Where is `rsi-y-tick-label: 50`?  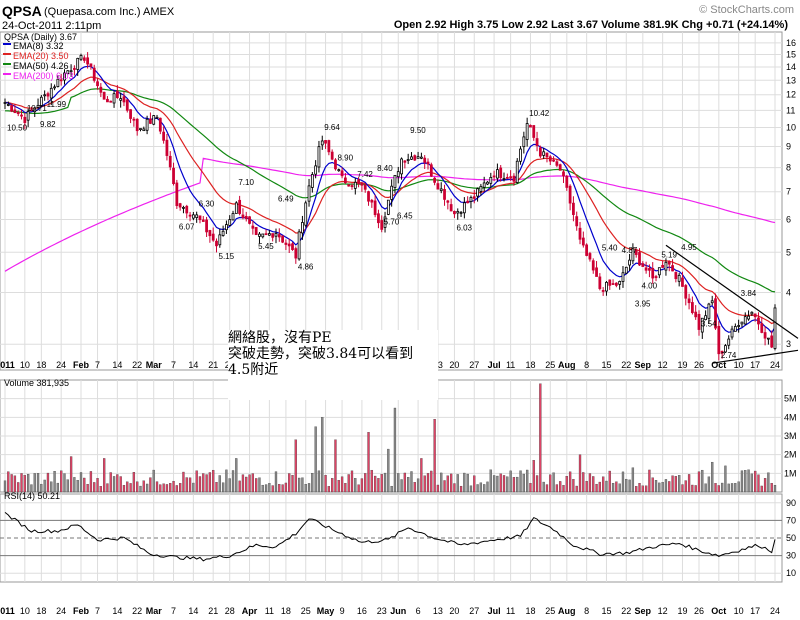
rsi-y-tick-label: 50 is located at coordinates (791, 538).